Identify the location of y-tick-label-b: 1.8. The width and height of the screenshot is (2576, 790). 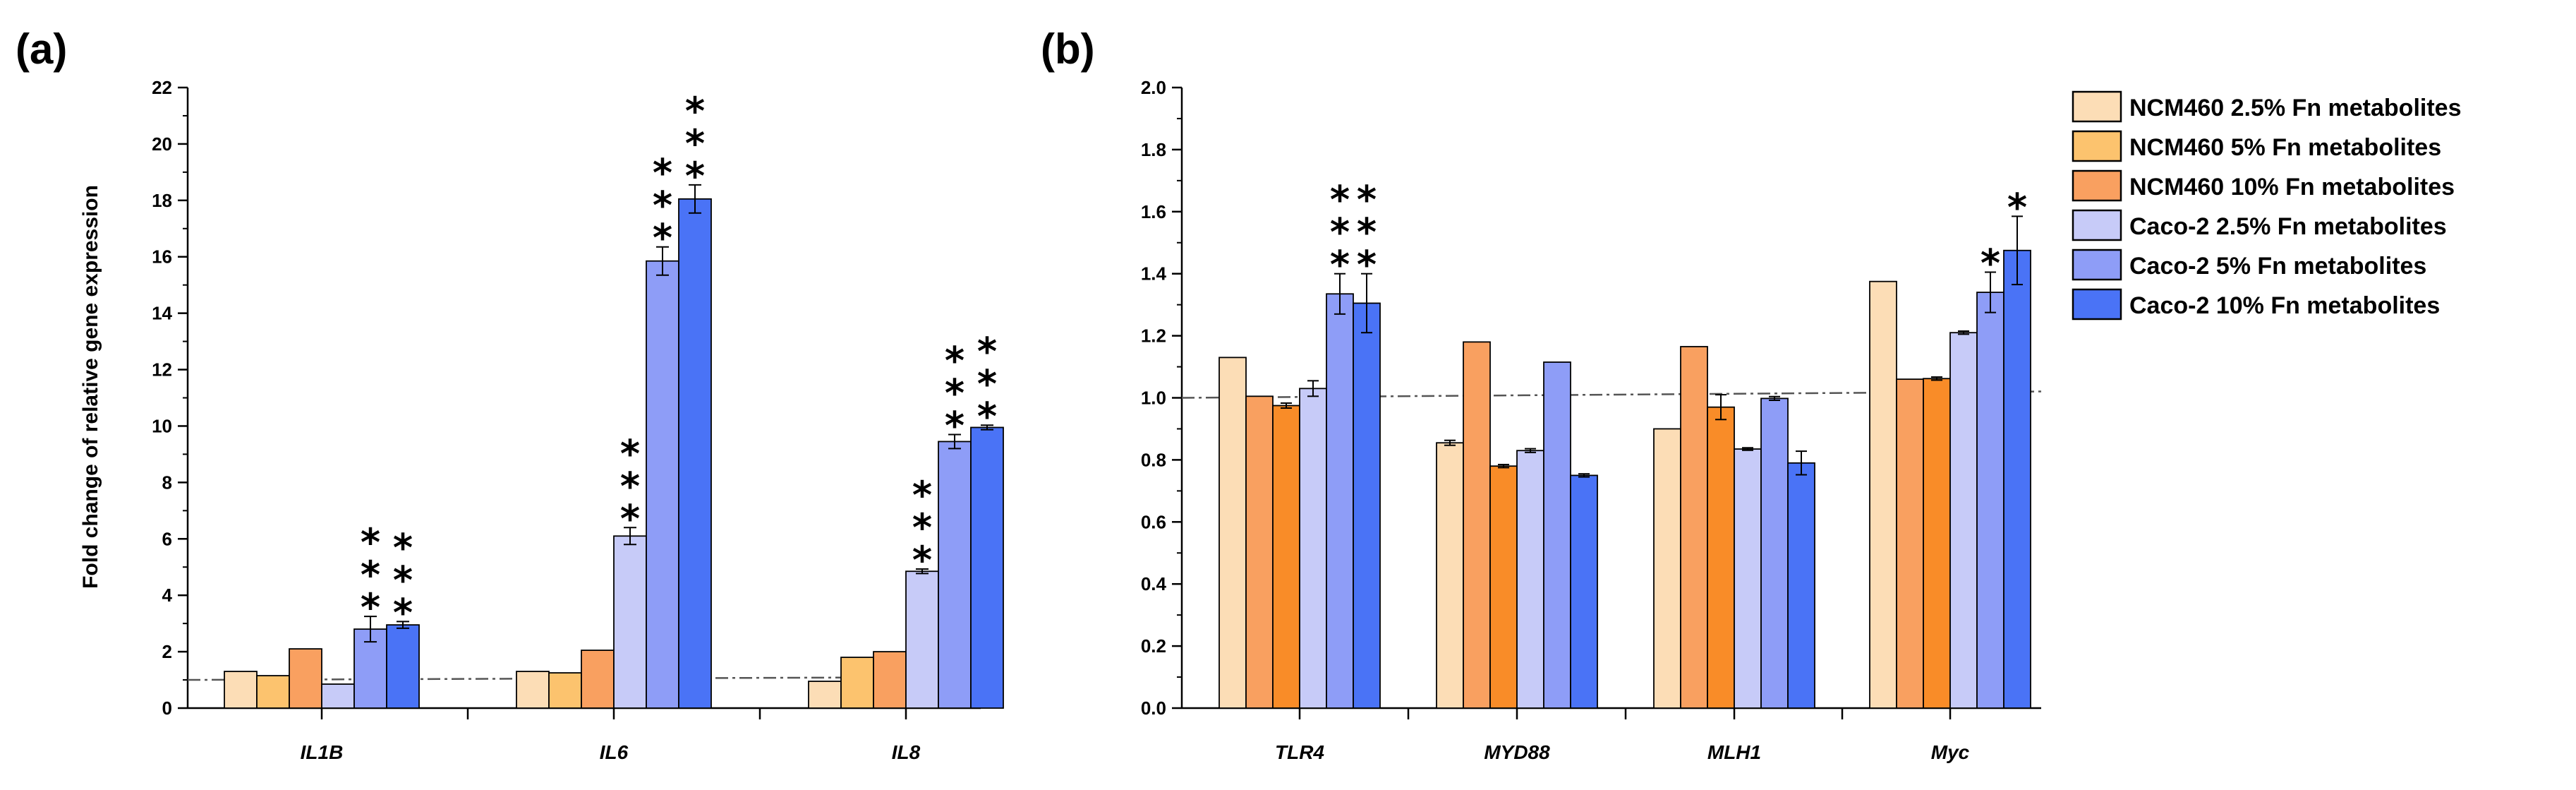
(1154, 149).